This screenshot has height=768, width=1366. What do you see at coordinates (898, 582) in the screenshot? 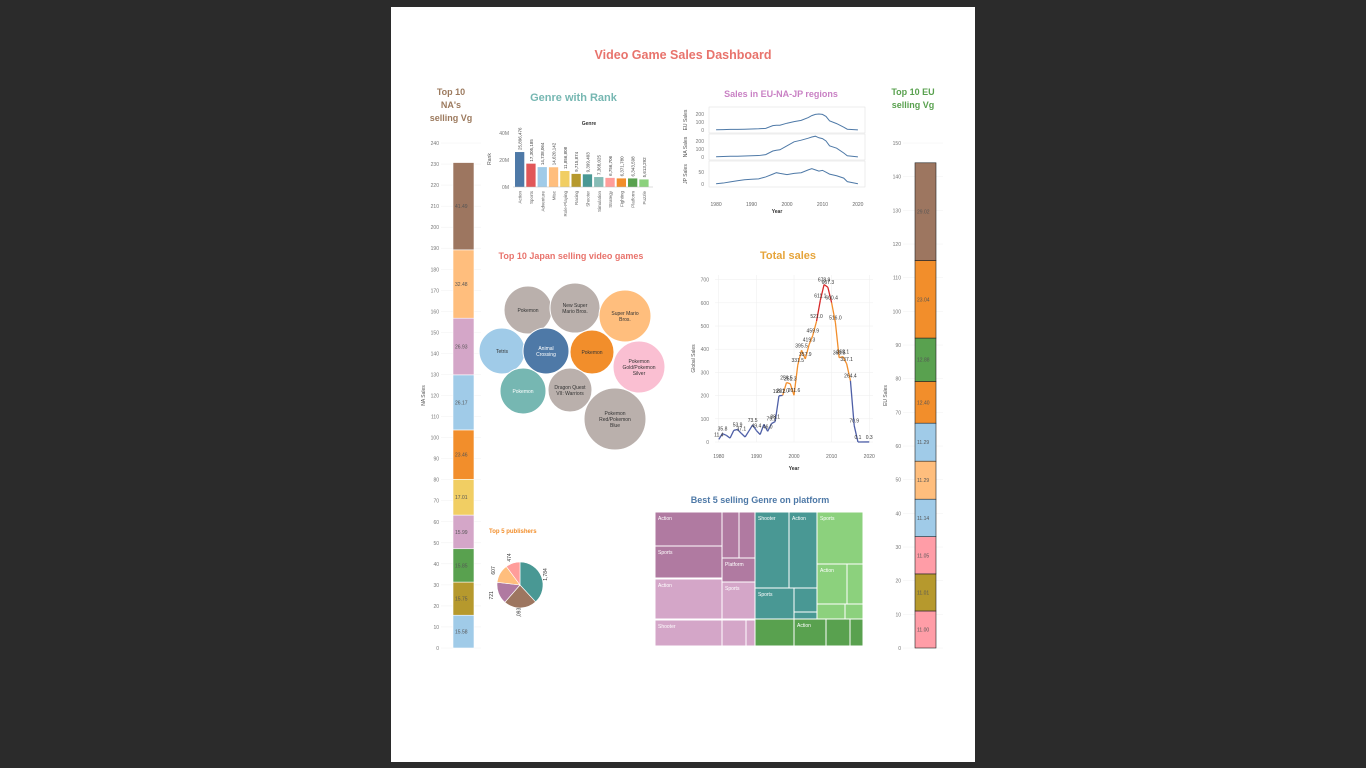
I see `eu-ytick: 20` at bounding box center [898, 582].